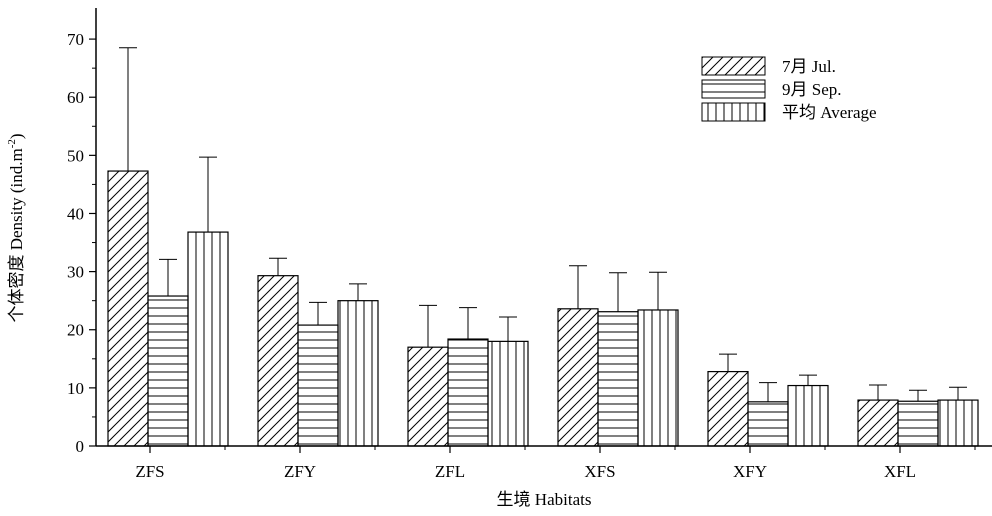 The height and width of the screenshot is (516, 992). Describe the element at coordinates (168, 371) in the screenshot. I see `bar-zfs-series2` at that location.